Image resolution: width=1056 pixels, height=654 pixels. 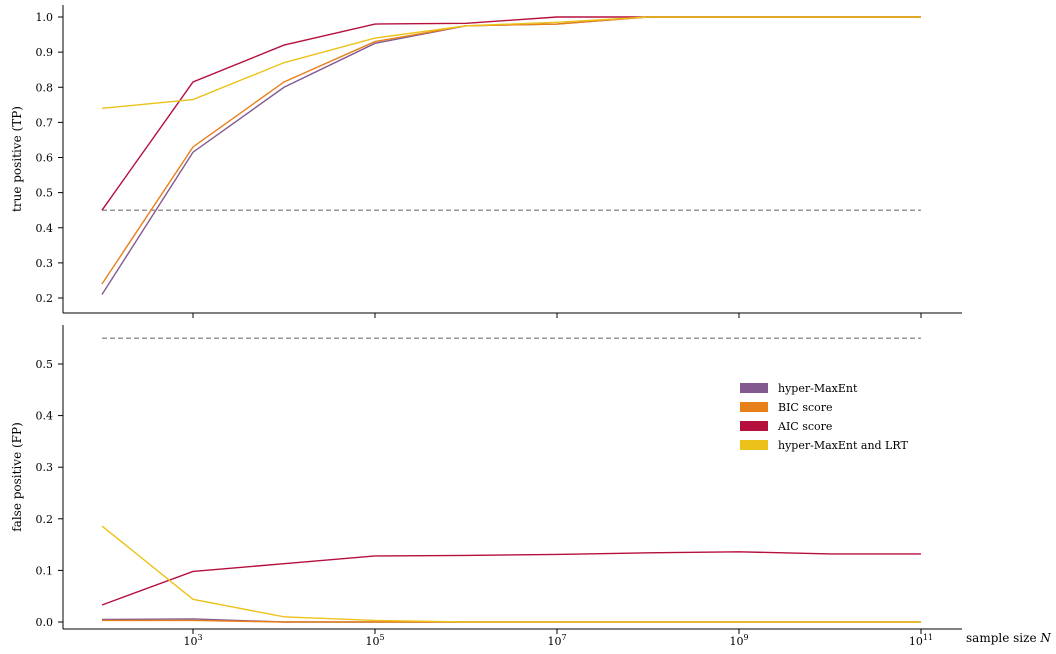 What do you see at coordinates (804, 426) in the screenshot?
I see `legend-label: AIC score` at bounding box center [804, 426].